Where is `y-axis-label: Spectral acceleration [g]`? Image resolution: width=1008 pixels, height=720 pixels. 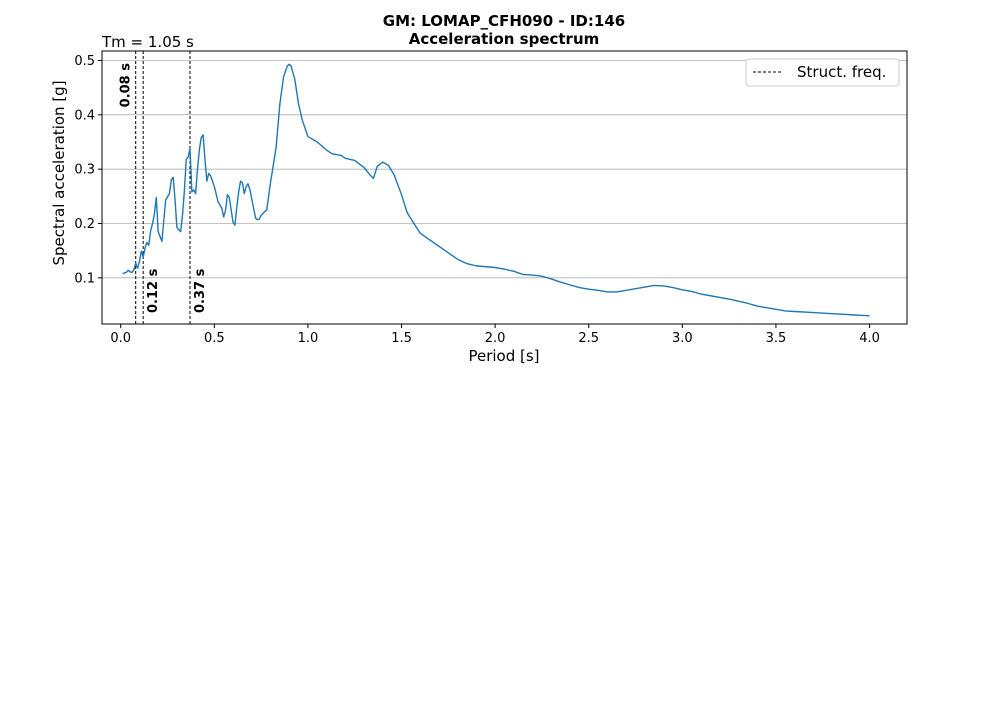
y-axis-label: Spectral acceleration [g] is located at coordinates (59, 172).